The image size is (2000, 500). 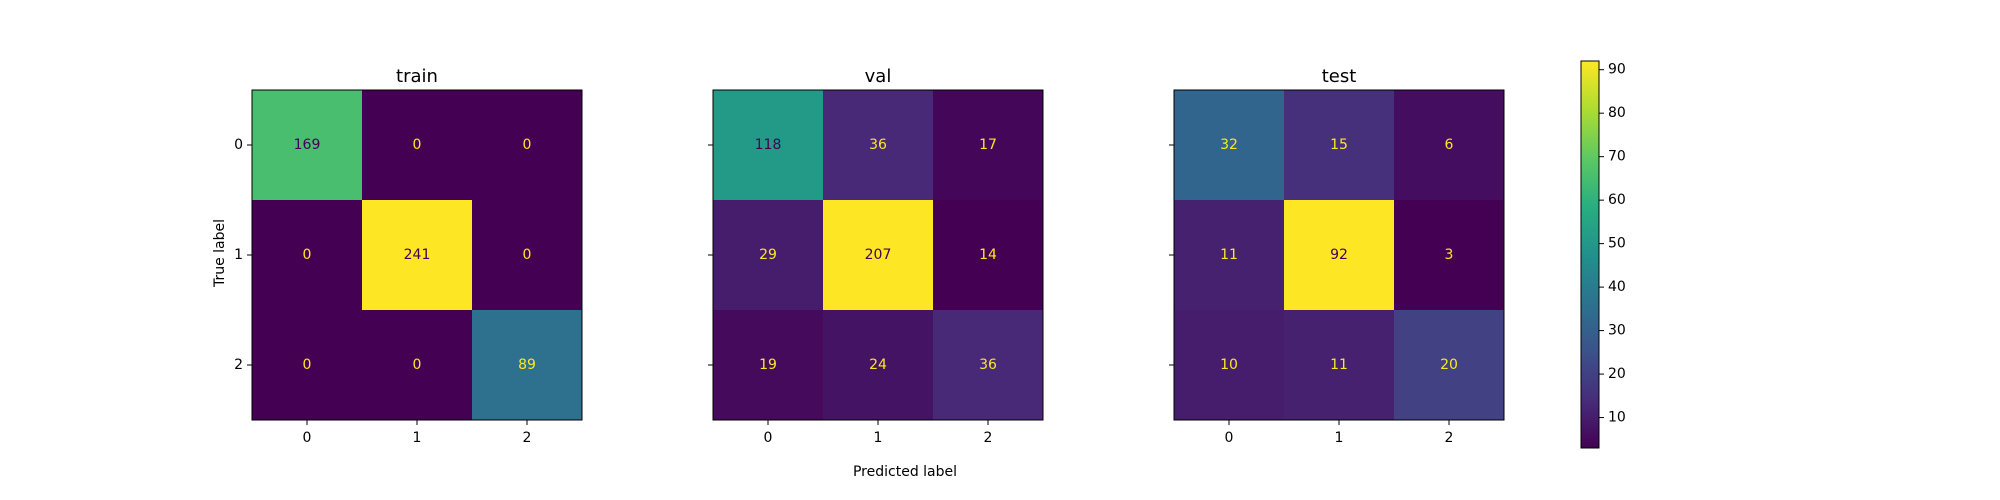 What do you see at coordinates (878, 76) in the screenshot?
I see `panel-title: val` at bounding box center [878, 76].